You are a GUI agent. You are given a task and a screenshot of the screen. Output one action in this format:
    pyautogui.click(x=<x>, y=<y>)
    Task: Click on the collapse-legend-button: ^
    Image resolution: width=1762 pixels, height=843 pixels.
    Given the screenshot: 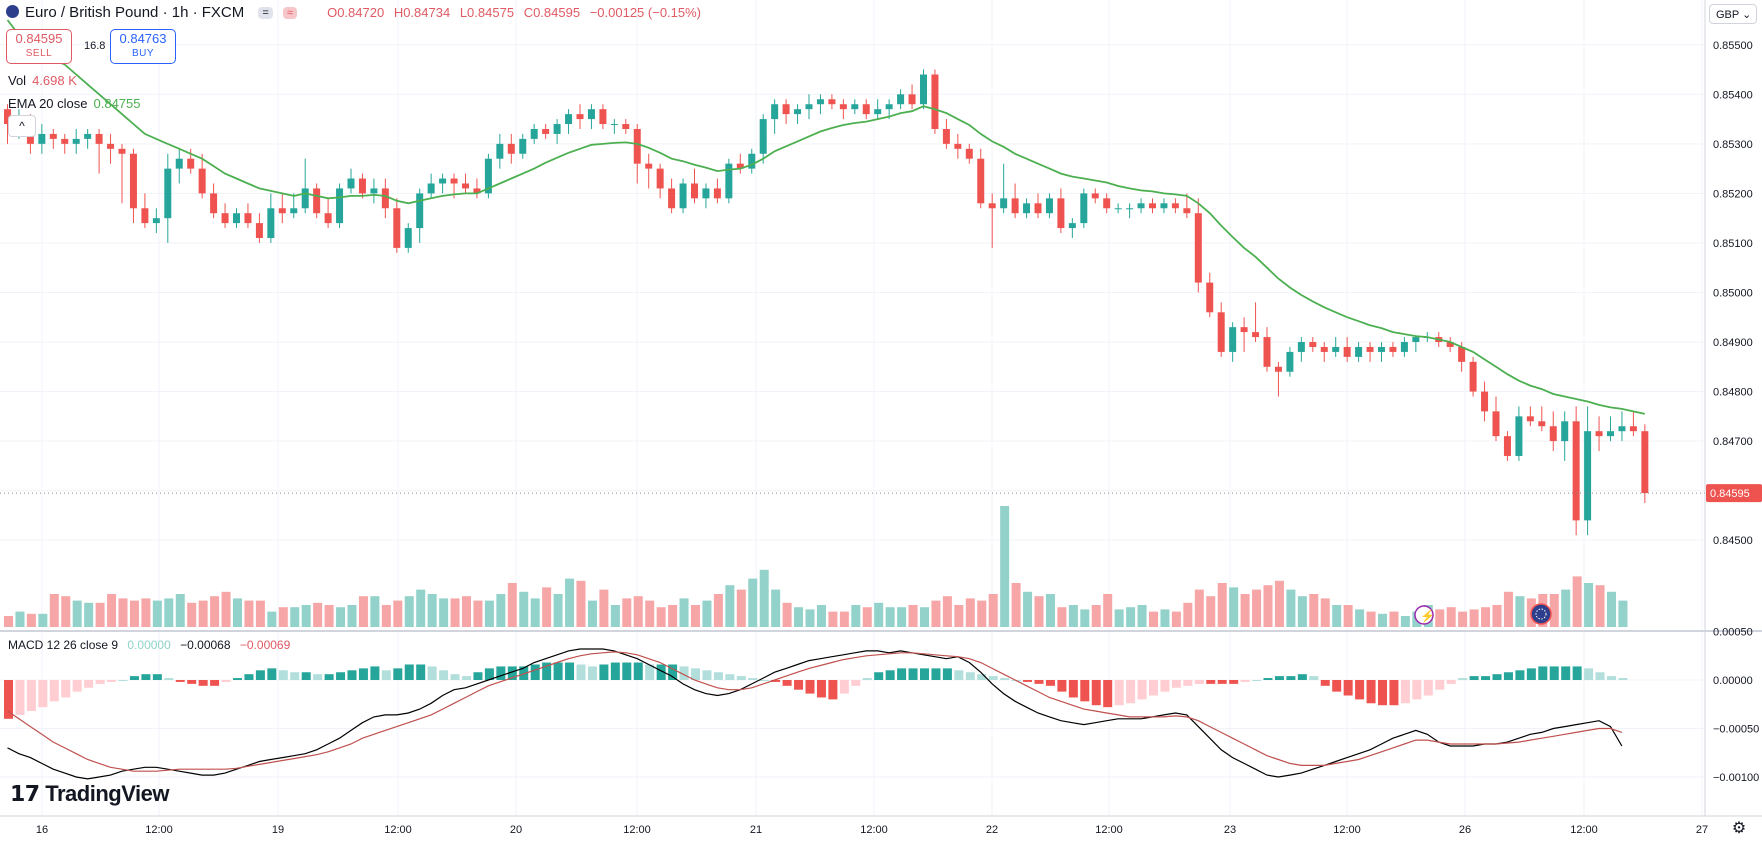 What is the action you would take?
    pyautogui.click(x=22, y=126)
    